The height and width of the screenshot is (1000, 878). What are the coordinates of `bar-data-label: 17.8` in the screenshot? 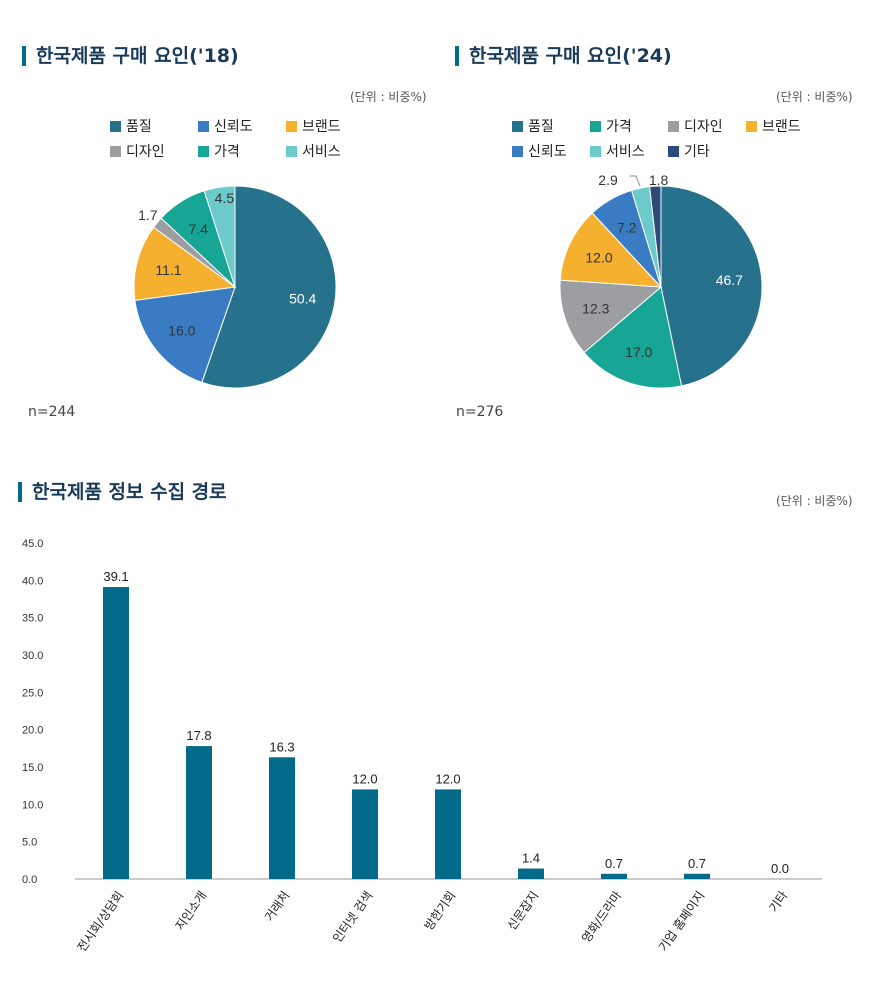 It's located at (198, 735).